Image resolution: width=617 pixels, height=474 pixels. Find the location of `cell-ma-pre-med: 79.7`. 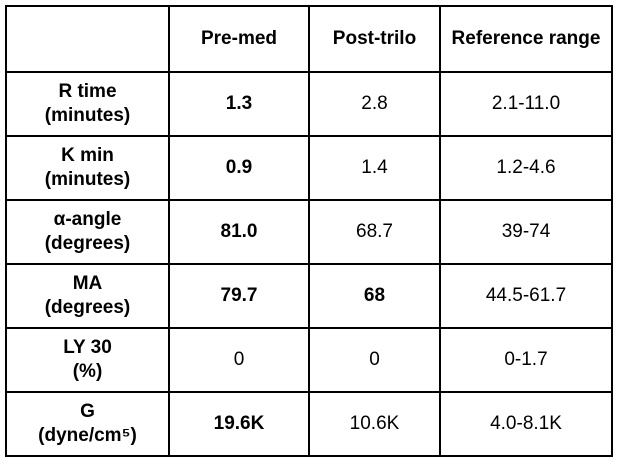

cell-ma-pre-med: 79.7 is located at coordinates (239, 296).